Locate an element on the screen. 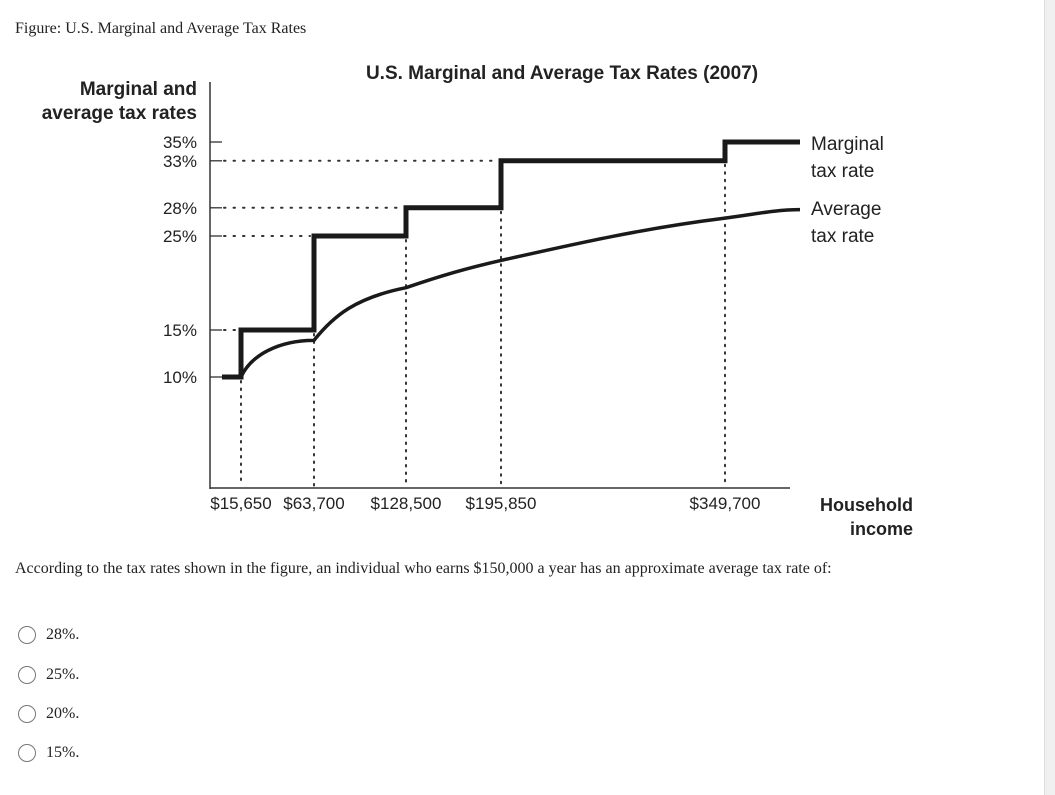  x-tick-label: $15,650 is located at coordinates (240, 503).